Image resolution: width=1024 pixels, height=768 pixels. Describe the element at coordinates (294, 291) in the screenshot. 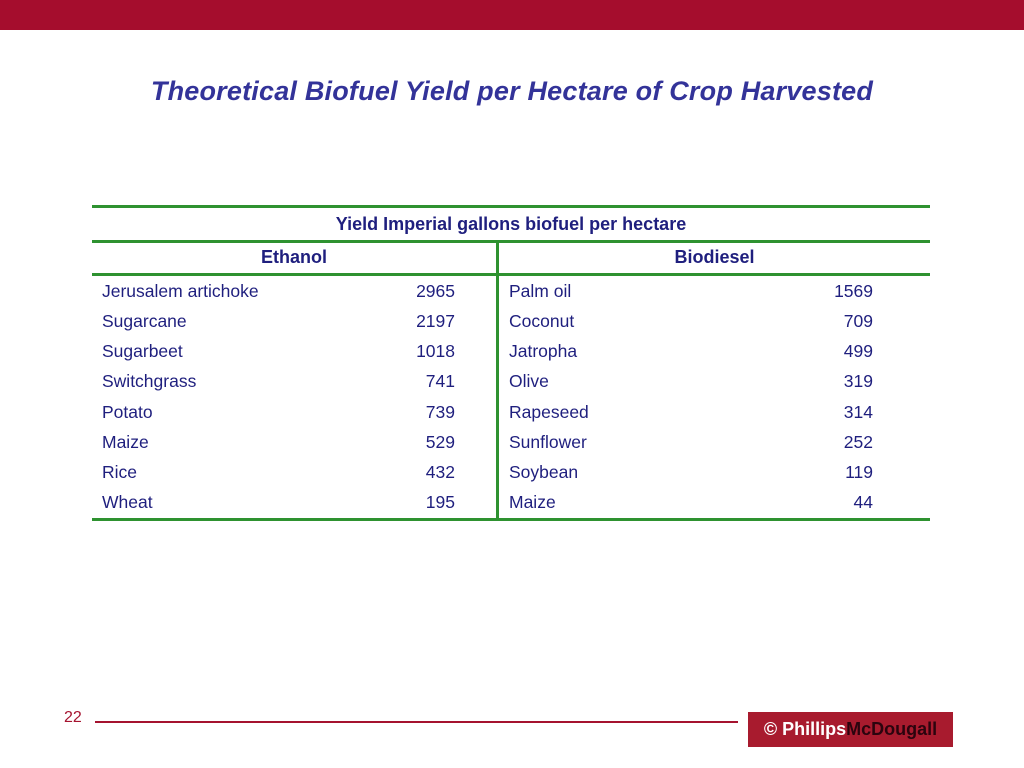

I see `table-row: Jerusalem artichoke 2965` at that location.